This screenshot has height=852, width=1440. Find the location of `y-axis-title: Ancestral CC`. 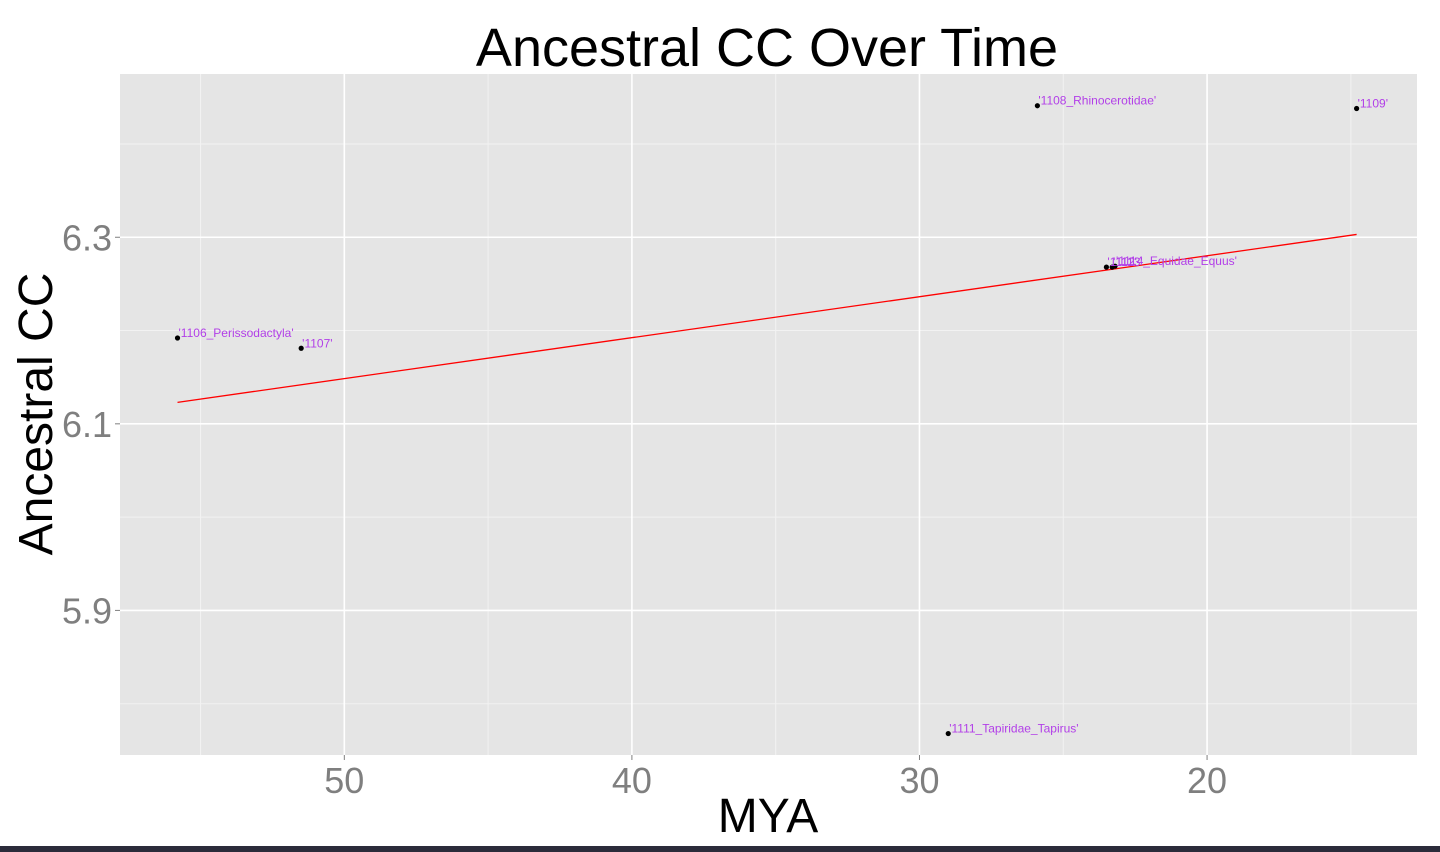

y-axis-title: Ancestral CC is located at coordinates (36, 414).